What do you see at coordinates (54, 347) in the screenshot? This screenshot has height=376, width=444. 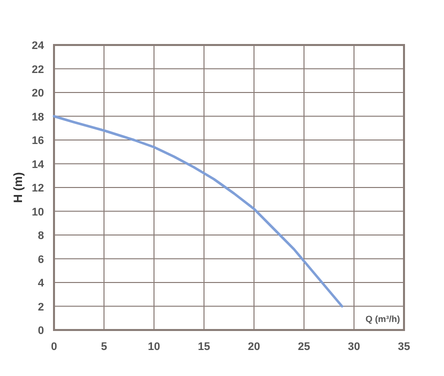 I see `x-tick-label: 0` at bounding box center [54, 347].